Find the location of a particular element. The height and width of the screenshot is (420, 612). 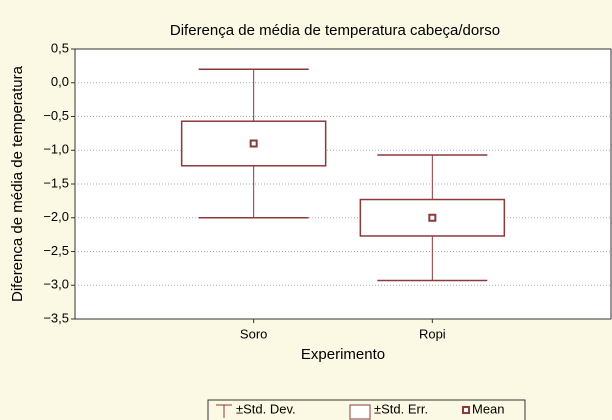

y-tick-label: −2,5 is located at coordinates (56, 250).